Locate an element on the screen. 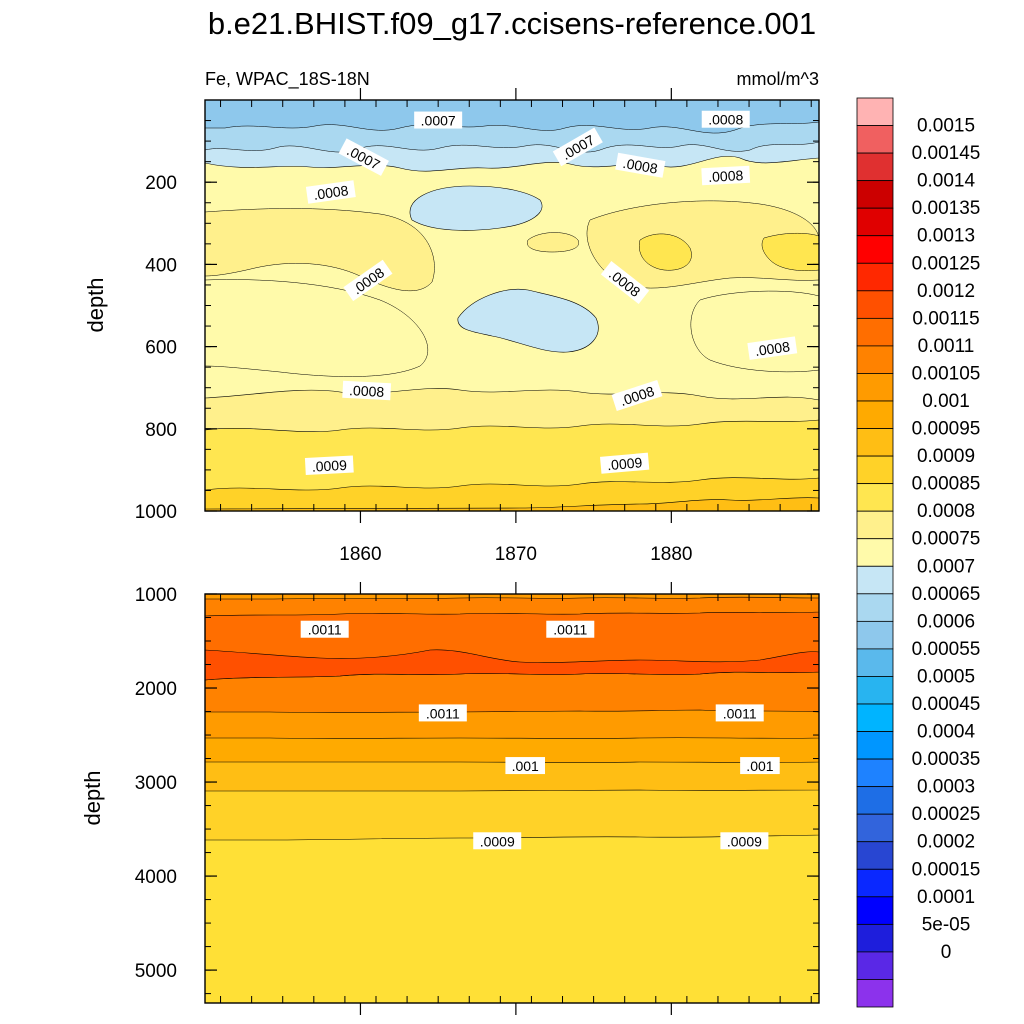 This screenshot has height=1024, width=1024. colorbar-label: 0.00125 is located at coordinates (946, 263).